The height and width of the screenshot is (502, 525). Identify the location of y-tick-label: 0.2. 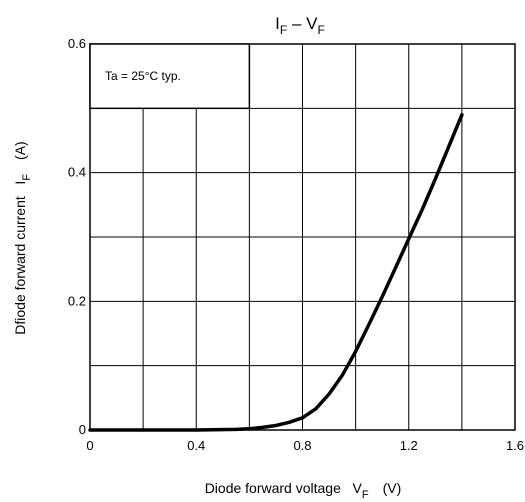
(77, 300).